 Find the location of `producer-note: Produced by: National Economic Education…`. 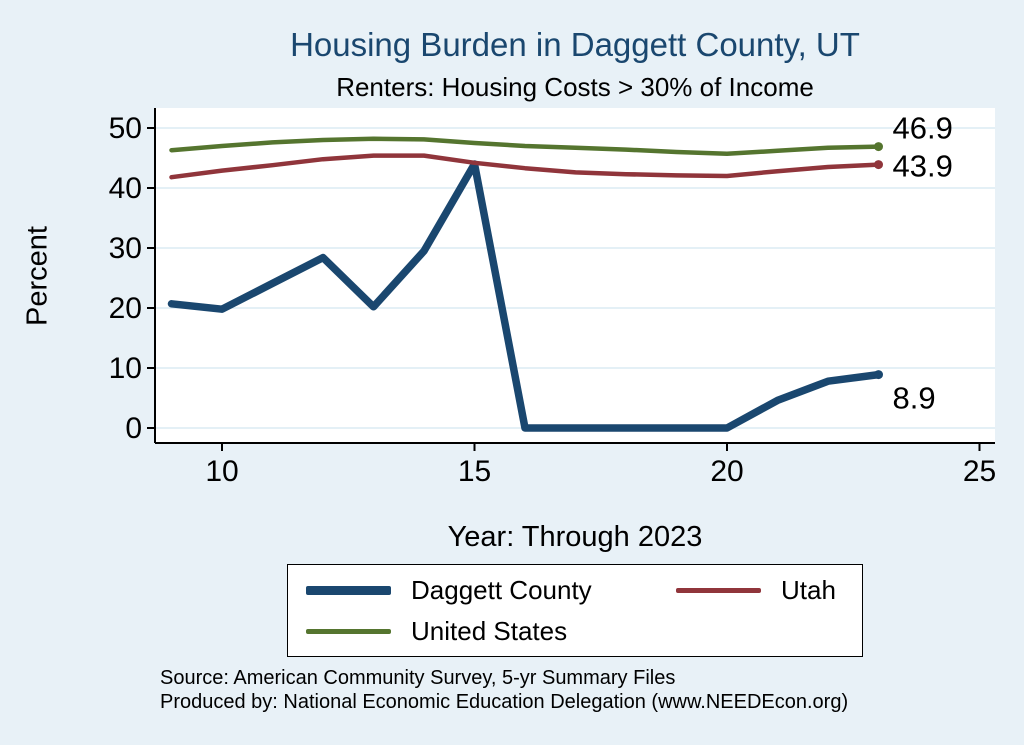

producer-note: Produced by: National Economic Education… is located at coordinates (504, 702).